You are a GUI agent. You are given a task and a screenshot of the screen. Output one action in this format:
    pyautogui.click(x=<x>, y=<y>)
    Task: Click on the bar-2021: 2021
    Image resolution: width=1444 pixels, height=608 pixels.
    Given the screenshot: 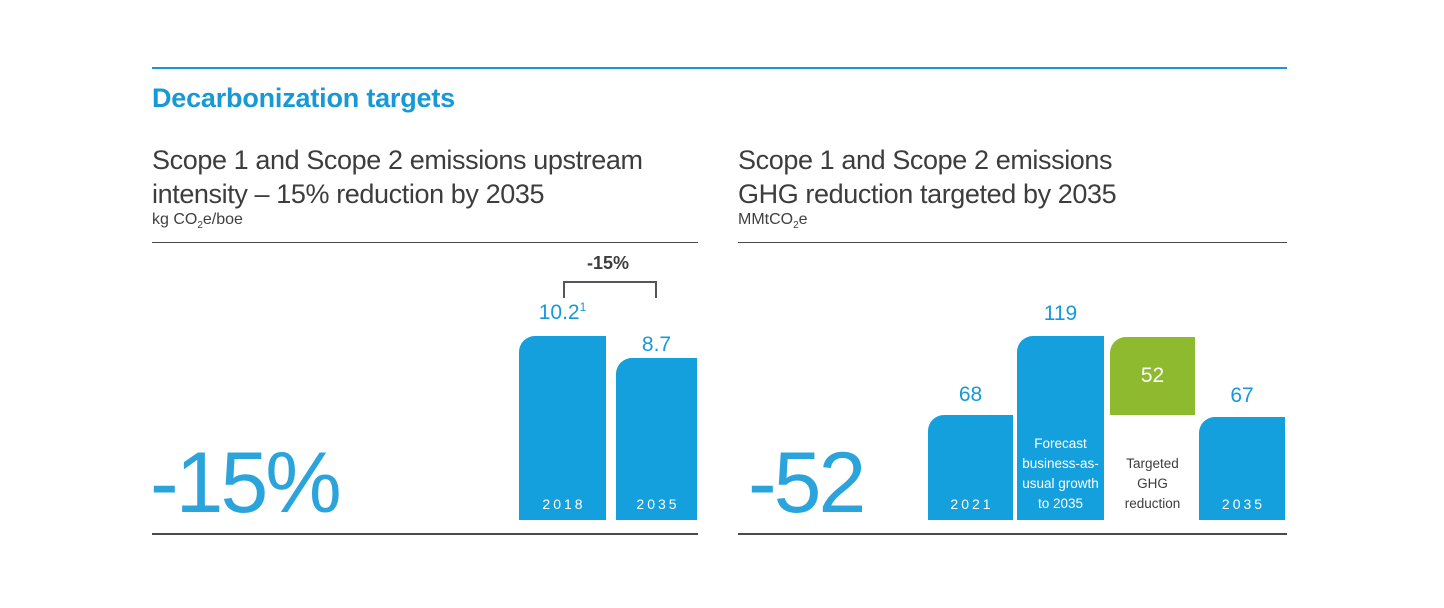 What is the action you would take?
    pyautogui.click(x=970, y=467)
    